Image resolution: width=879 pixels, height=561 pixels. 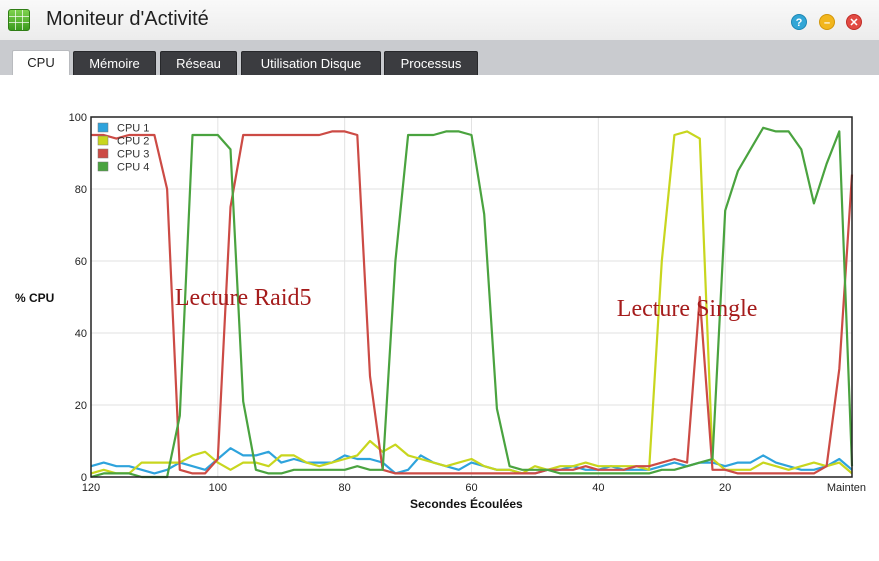 What do you see at coordinates (687, 309) in the screenshot?
I see `chart-annotation-2: Lecture Single` at bounding box center [687, 309].